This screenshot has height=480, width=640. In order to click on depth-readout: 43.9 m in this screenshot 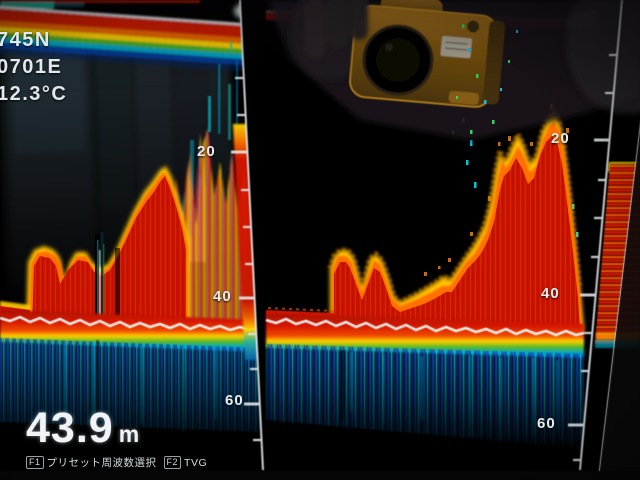, I will do `click(82, 428)`.